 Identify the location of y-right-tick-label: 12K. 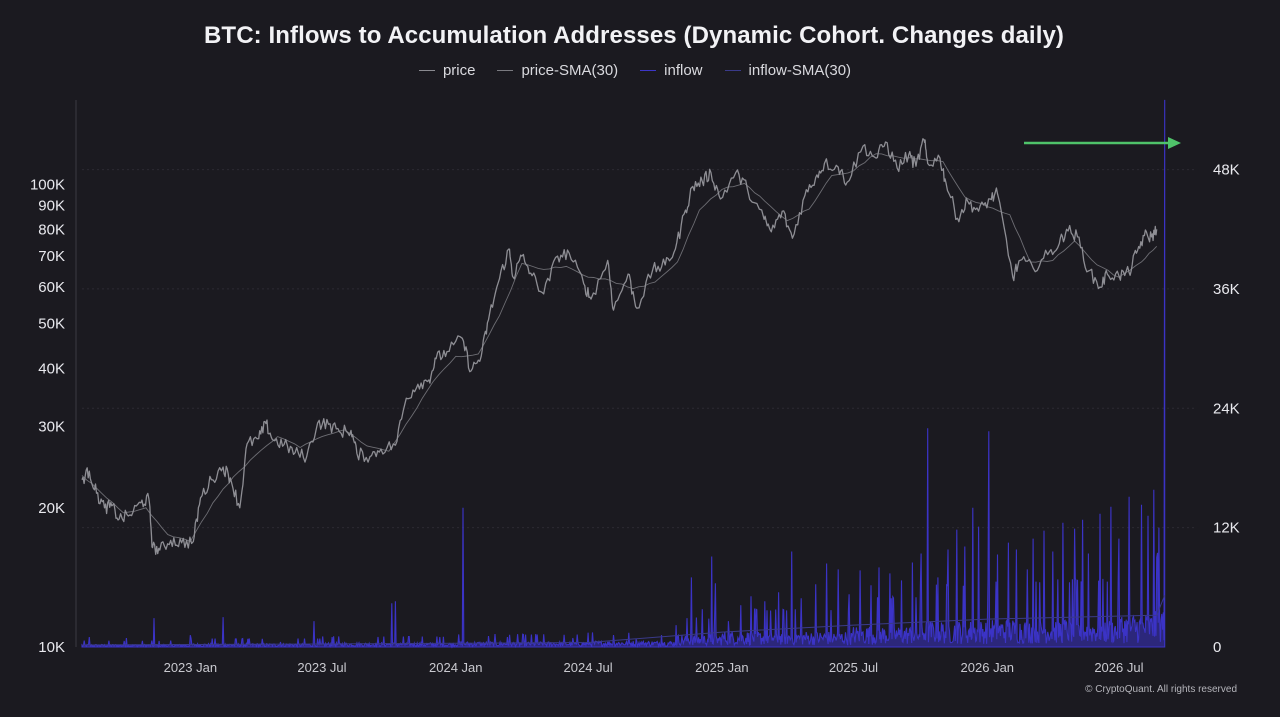
(1226, 528).